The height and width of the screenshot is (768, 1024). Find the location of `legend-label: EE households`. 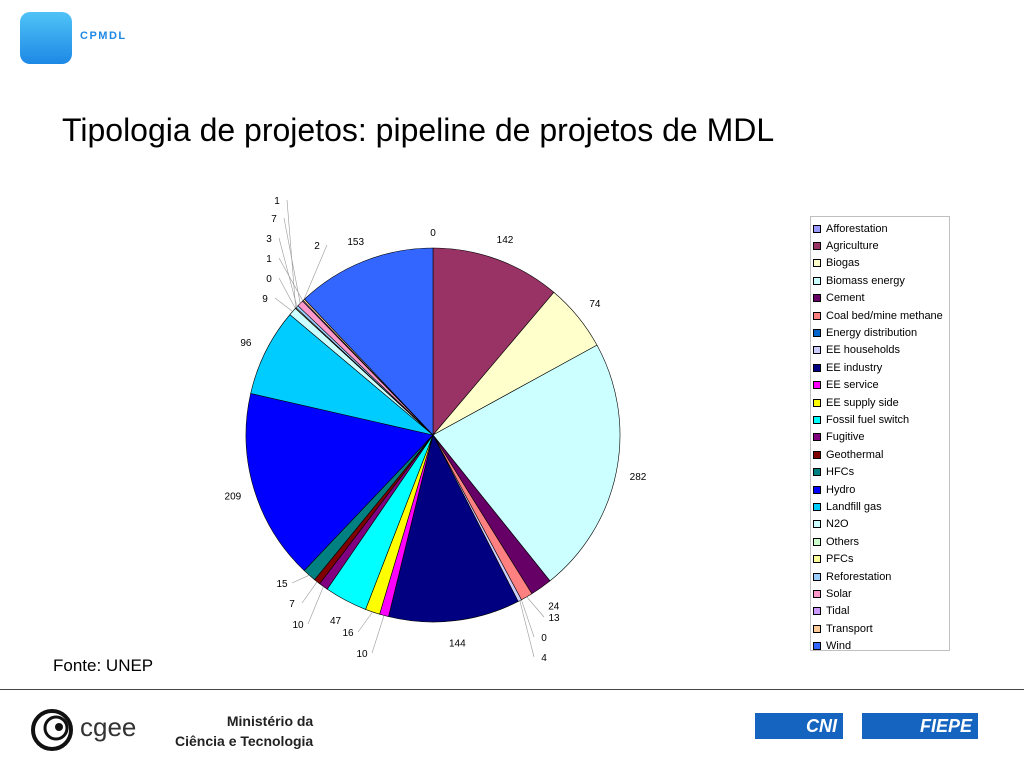

legend-label: EE households is located at coordinates (863, 350).